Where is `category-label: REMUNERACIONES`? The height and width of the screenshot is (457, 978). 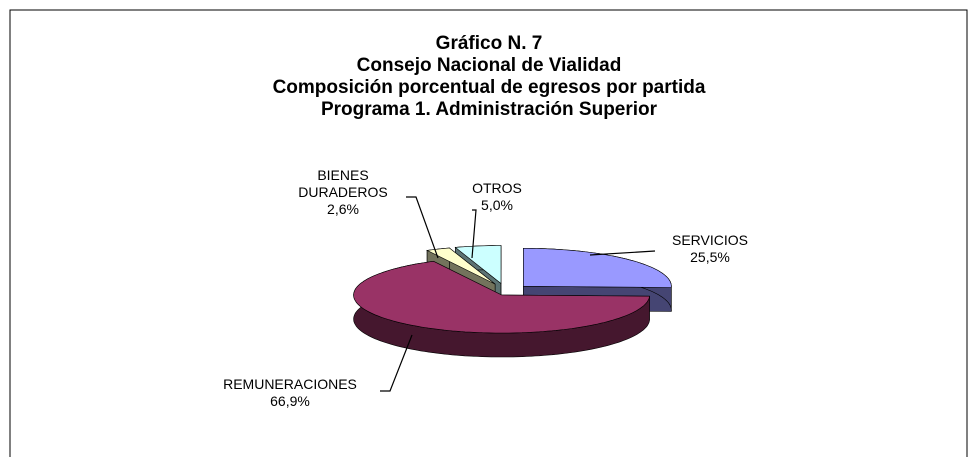 category-label: REMUNERACIONES is located at coordinates (290, 384).